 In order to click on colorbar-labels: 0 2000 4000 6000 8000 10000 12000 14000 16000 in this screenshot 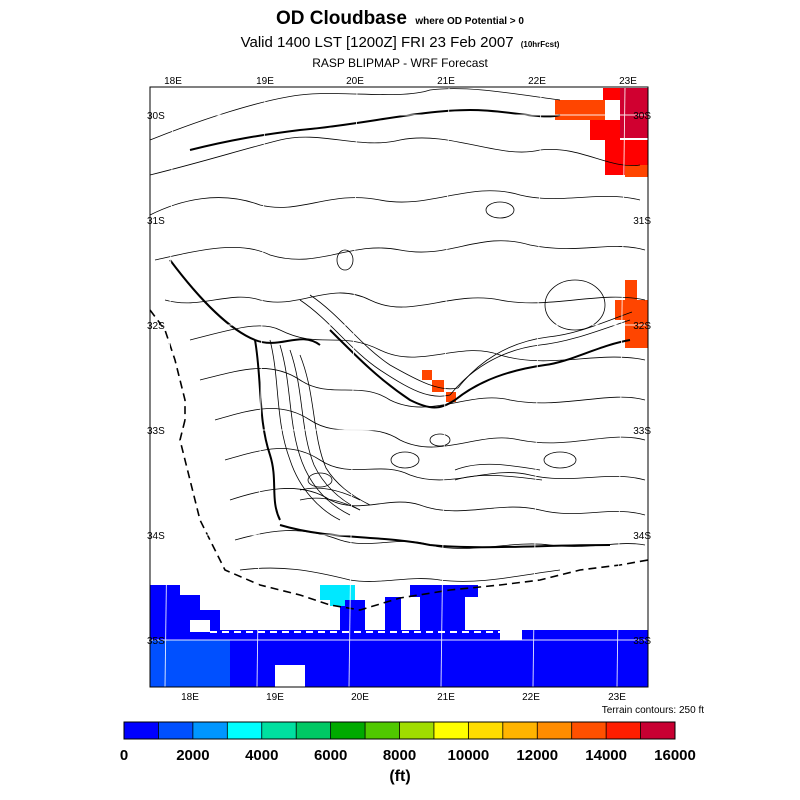, I will do `click(408, 755)`.